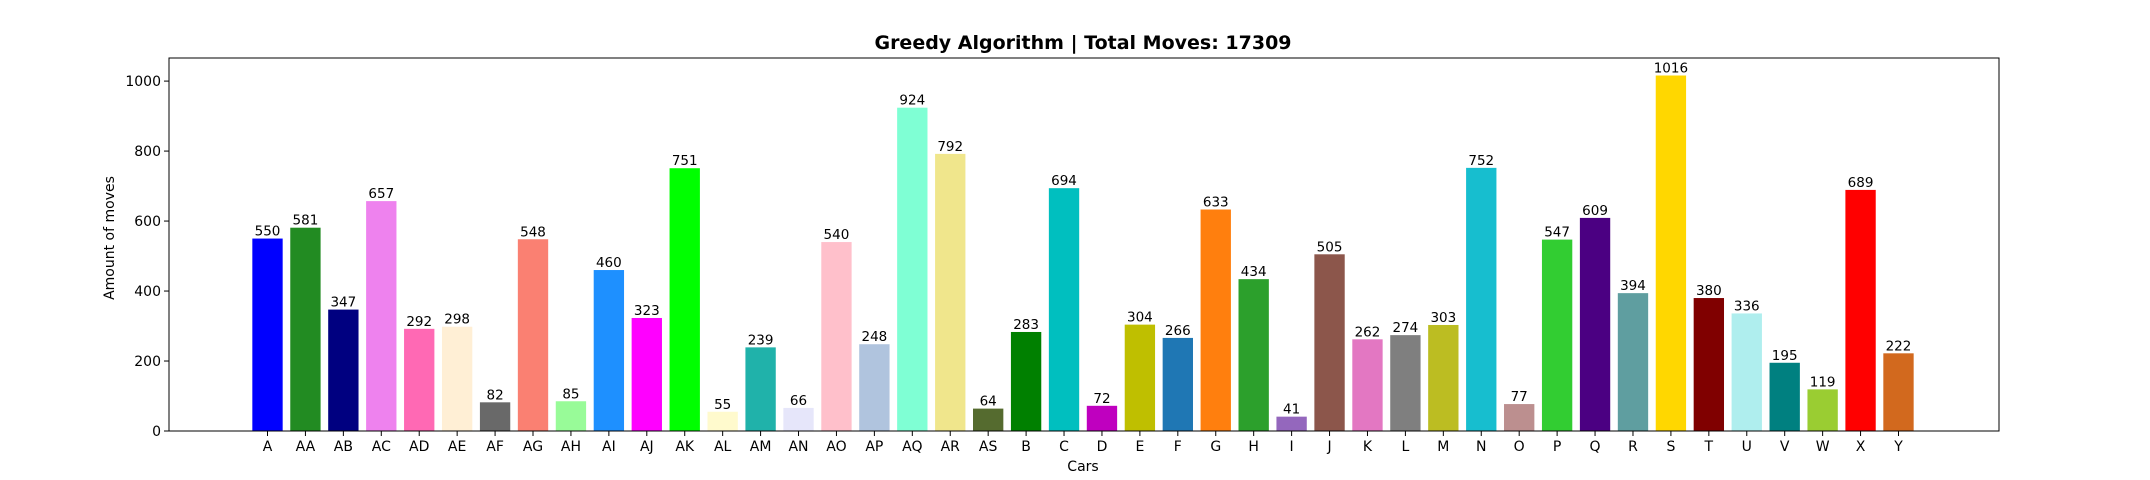 The width and height of the screenshot is (2150, 480). What do you see at coordinates (1367, 385) in the screenshot?
I see `bar-k` at bounding box center [1367, 385].